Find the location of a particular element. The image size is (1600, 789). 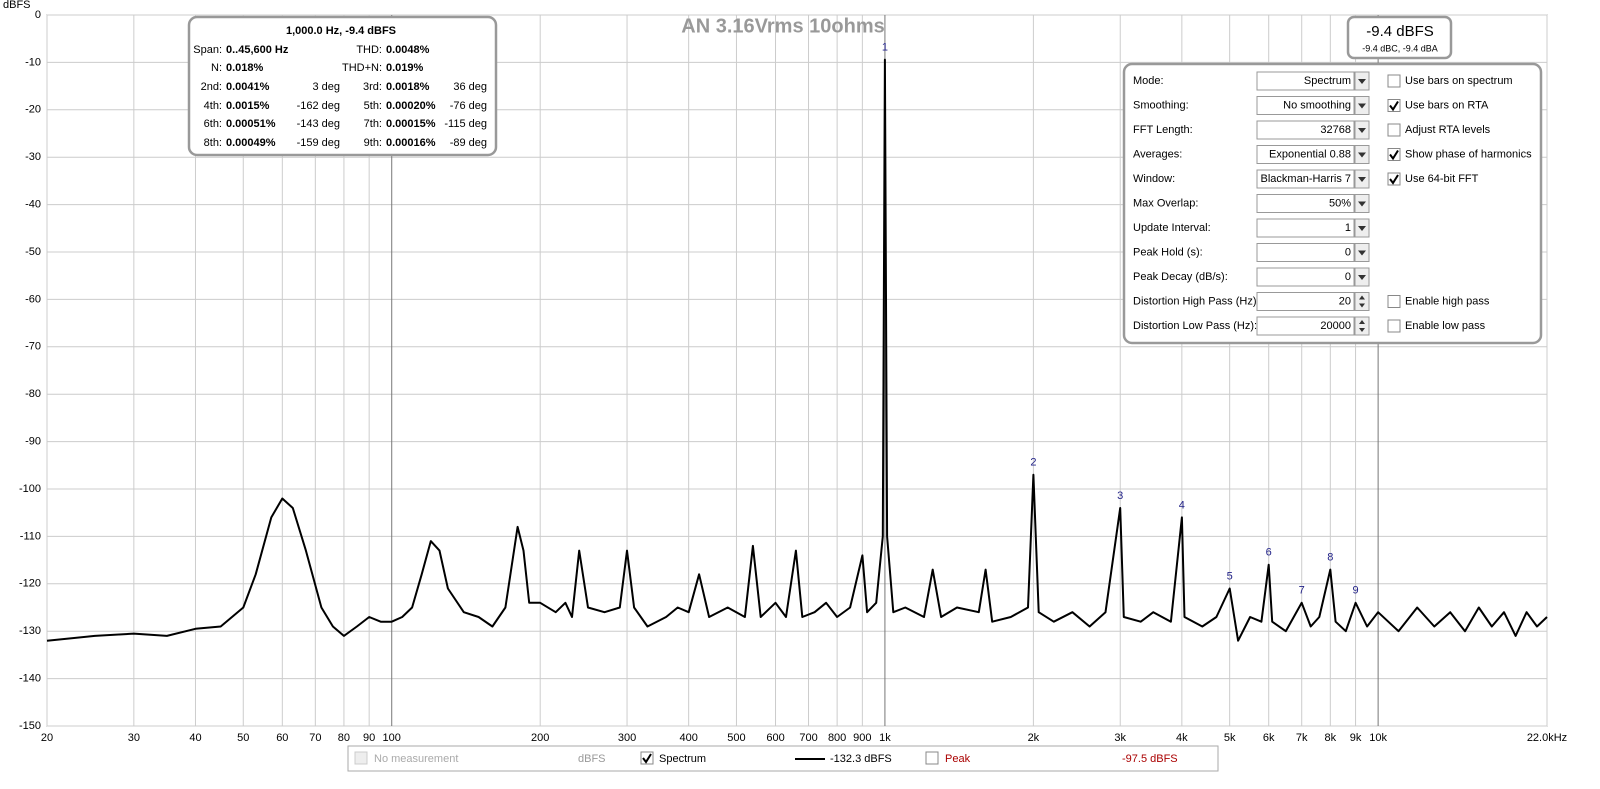

level-box: -9.4 dBFS -9.4 dBC, -9.4 dBA is located at coordinates (1399, 37).